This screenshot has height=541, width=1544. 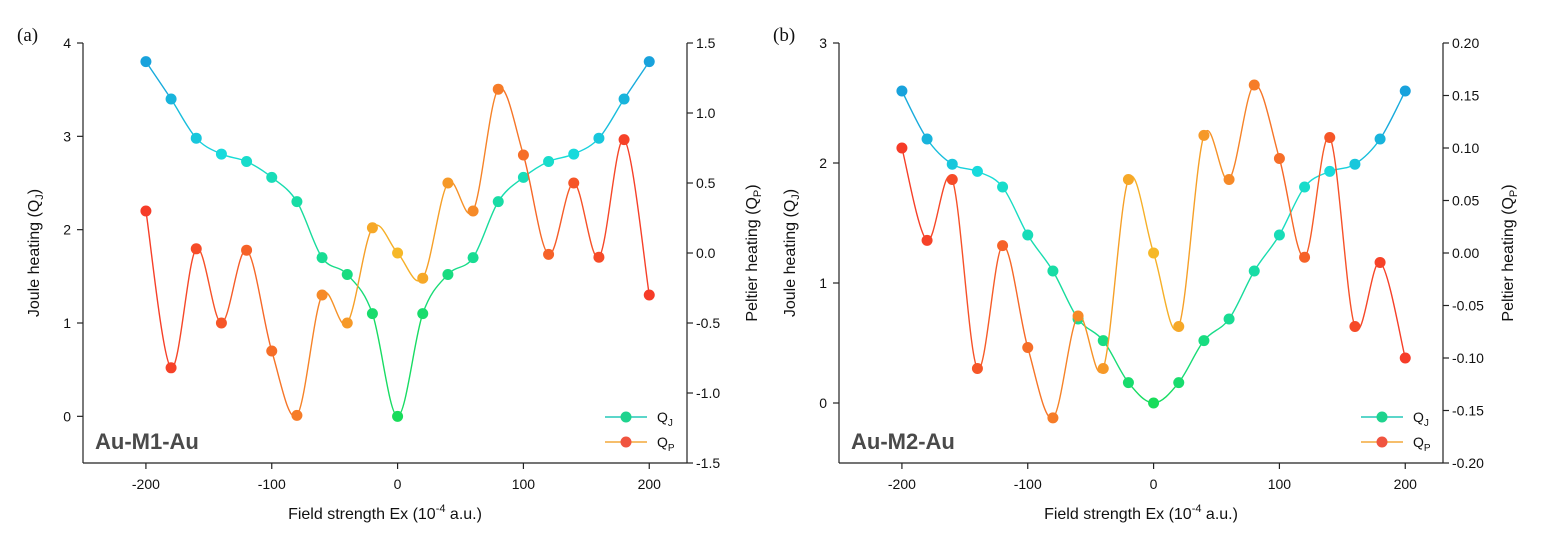 I want to click on legend-qj-sub: J, so click(x=1426, y=423).